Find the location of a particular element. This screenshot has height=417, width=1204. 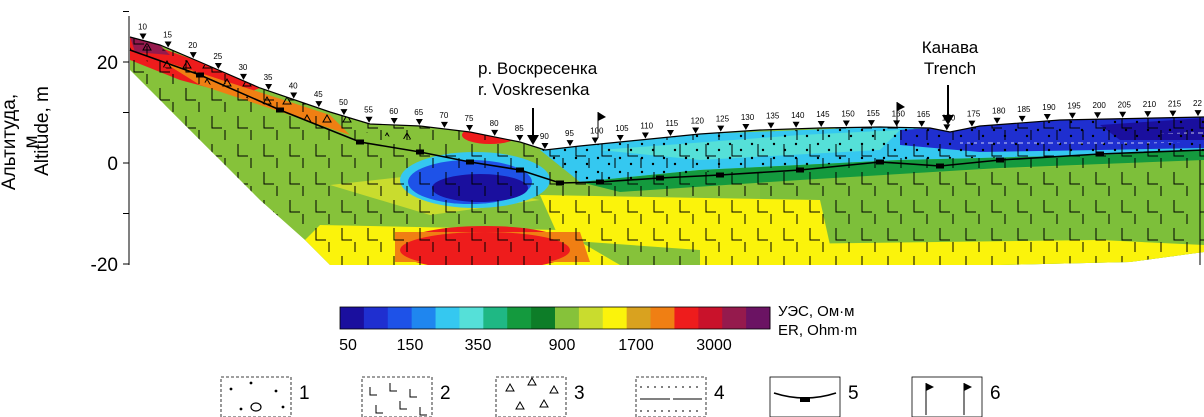

picket-label: 40 is located at coordinates (293, 86).